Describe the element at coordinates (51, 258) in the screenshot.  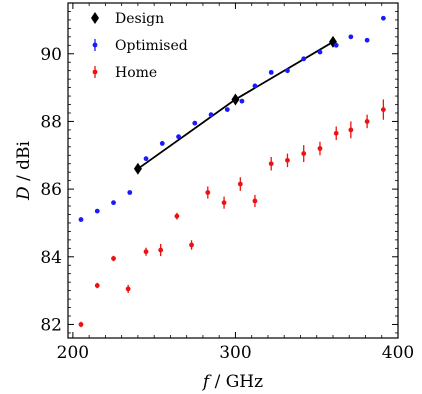
I see `y-tick-label: 84` at that location.